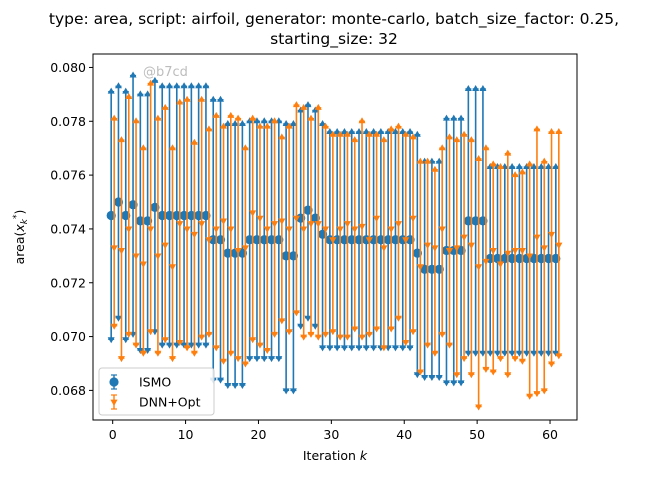 The image size is (651, 477). Describe the element at coordinates (68, 175) in the screenshot. I see `y-tick-label-4: 0.076` at that location.